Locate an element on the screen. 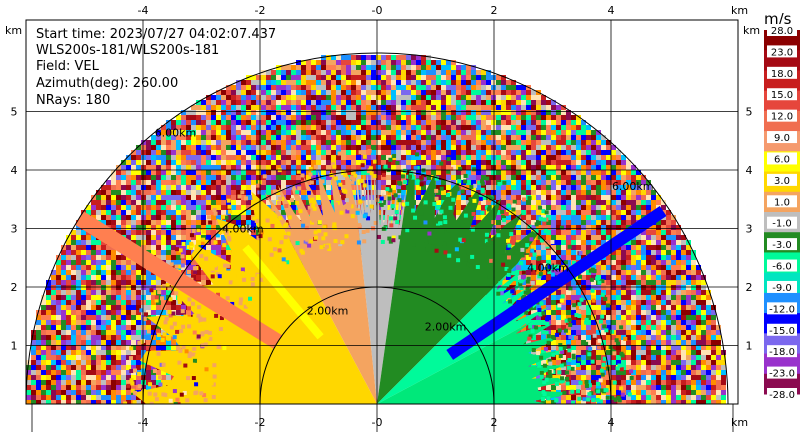 Image resolution: width=800 pixels, height=435 pixels. colorbar-tick-label: 15.0 is located at coordinates (782, 95).